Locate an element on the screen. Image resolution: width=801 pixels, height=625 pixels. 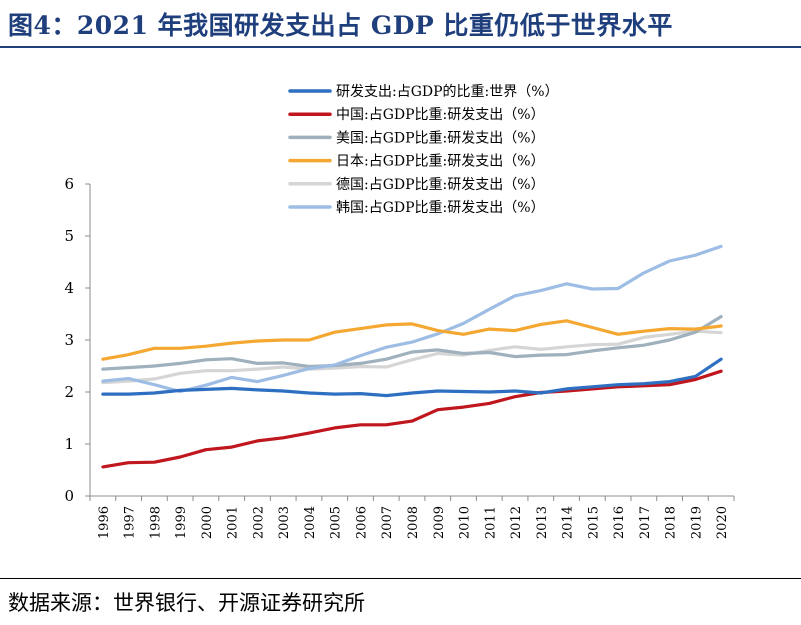
x-tick-label: 1998 is located at coordinates (155, 522).